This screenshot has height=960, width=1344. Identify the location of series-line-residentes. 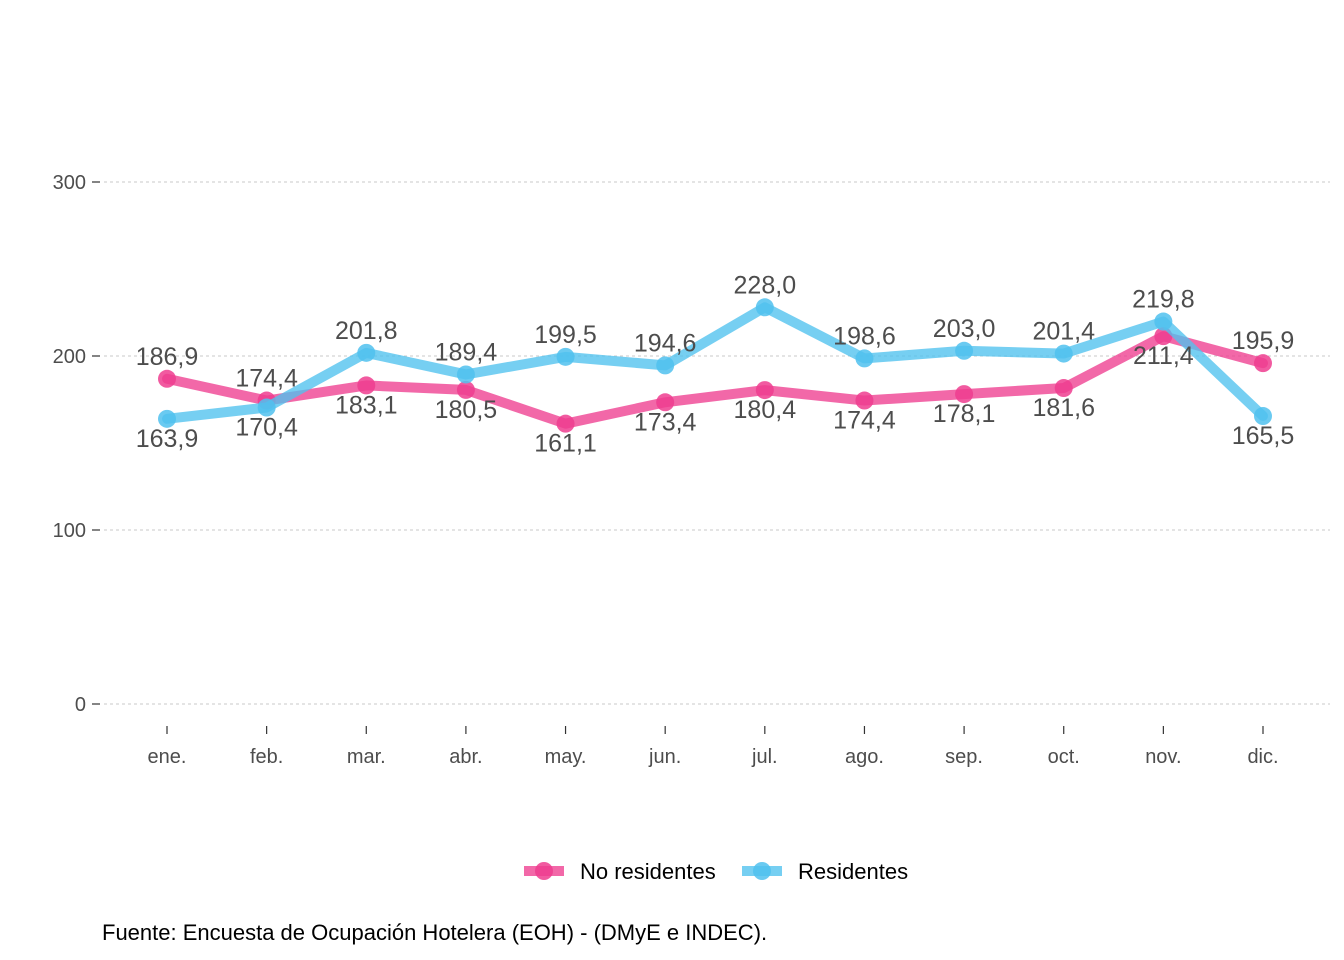
(715, 363).